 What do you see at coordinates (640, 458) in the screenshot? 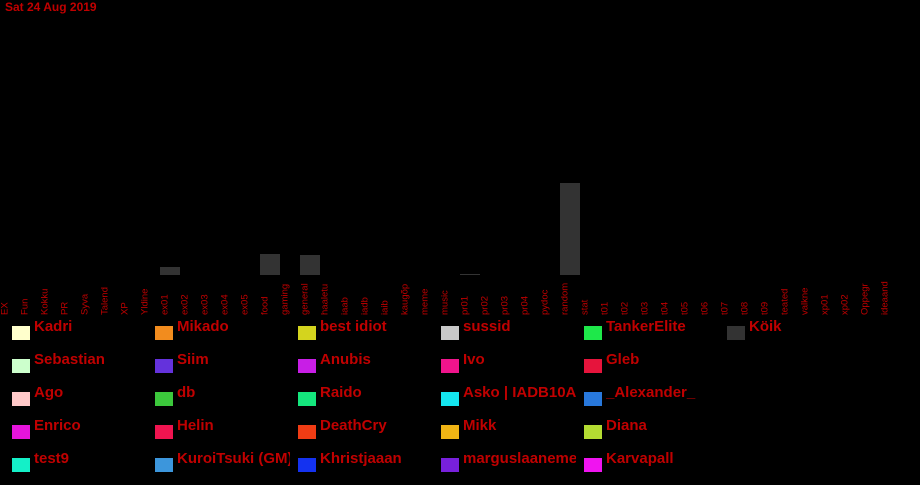
I see `legend-label: Karvapall` at bounding box center [640, 458].